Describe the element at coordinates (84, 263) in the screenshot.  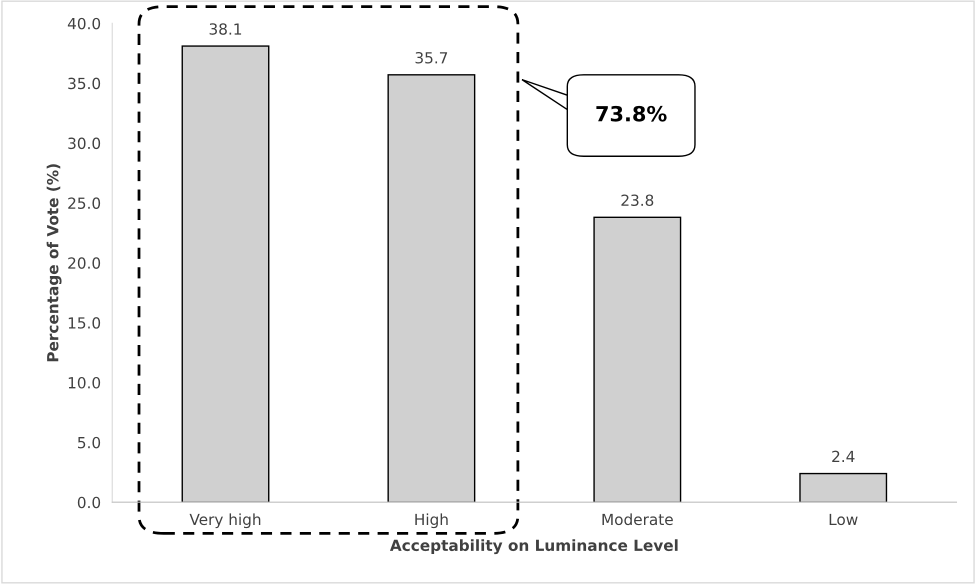
I see `y-tick-label: 20.0` at that location.